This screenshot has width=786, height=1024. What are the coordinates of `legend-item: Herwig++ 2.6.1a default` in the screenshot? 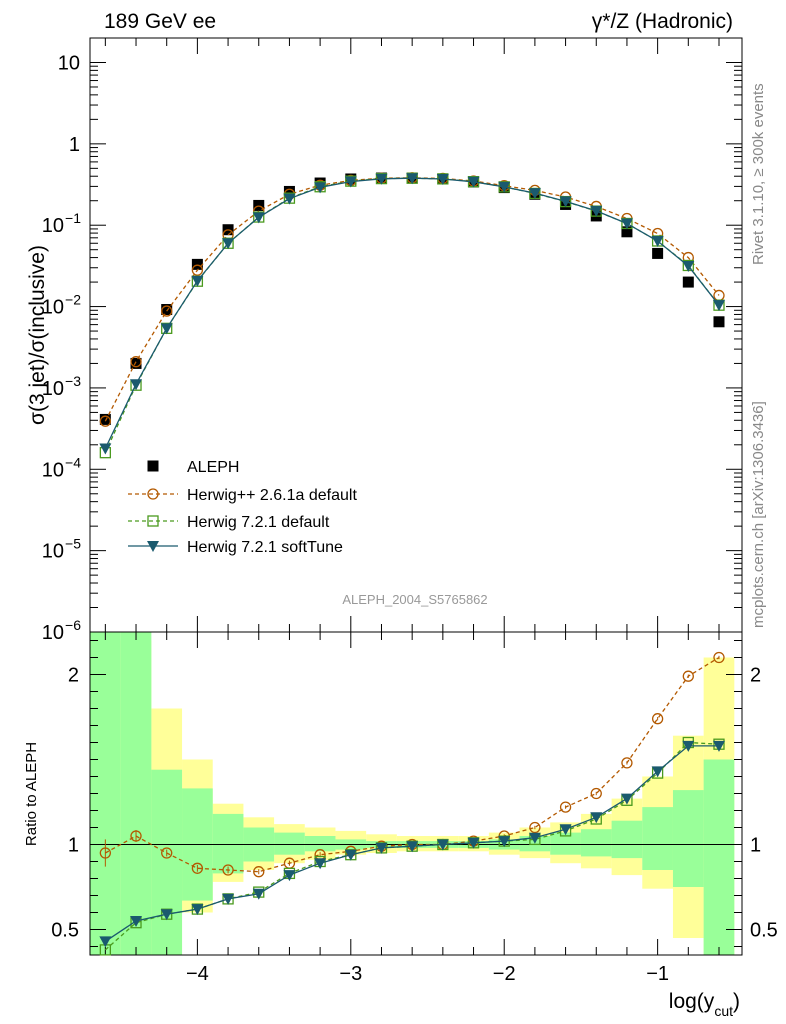 It's located at (242, 495).